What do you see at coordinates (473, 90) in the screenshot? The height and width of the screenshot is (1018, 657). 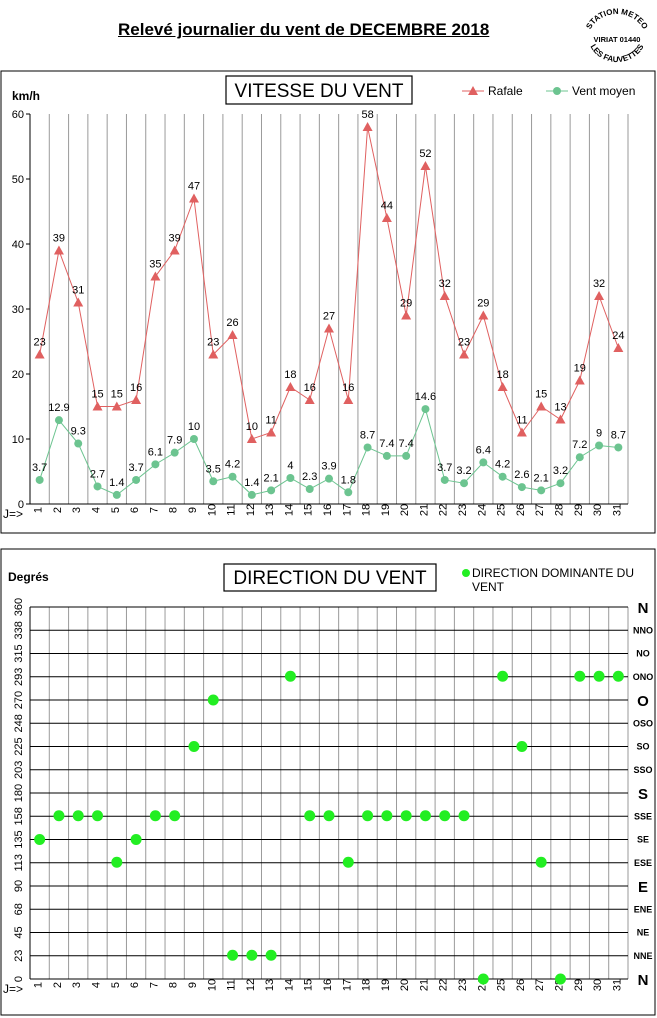 I see `legend-marker-triangle` at bounding box center [473, 90].